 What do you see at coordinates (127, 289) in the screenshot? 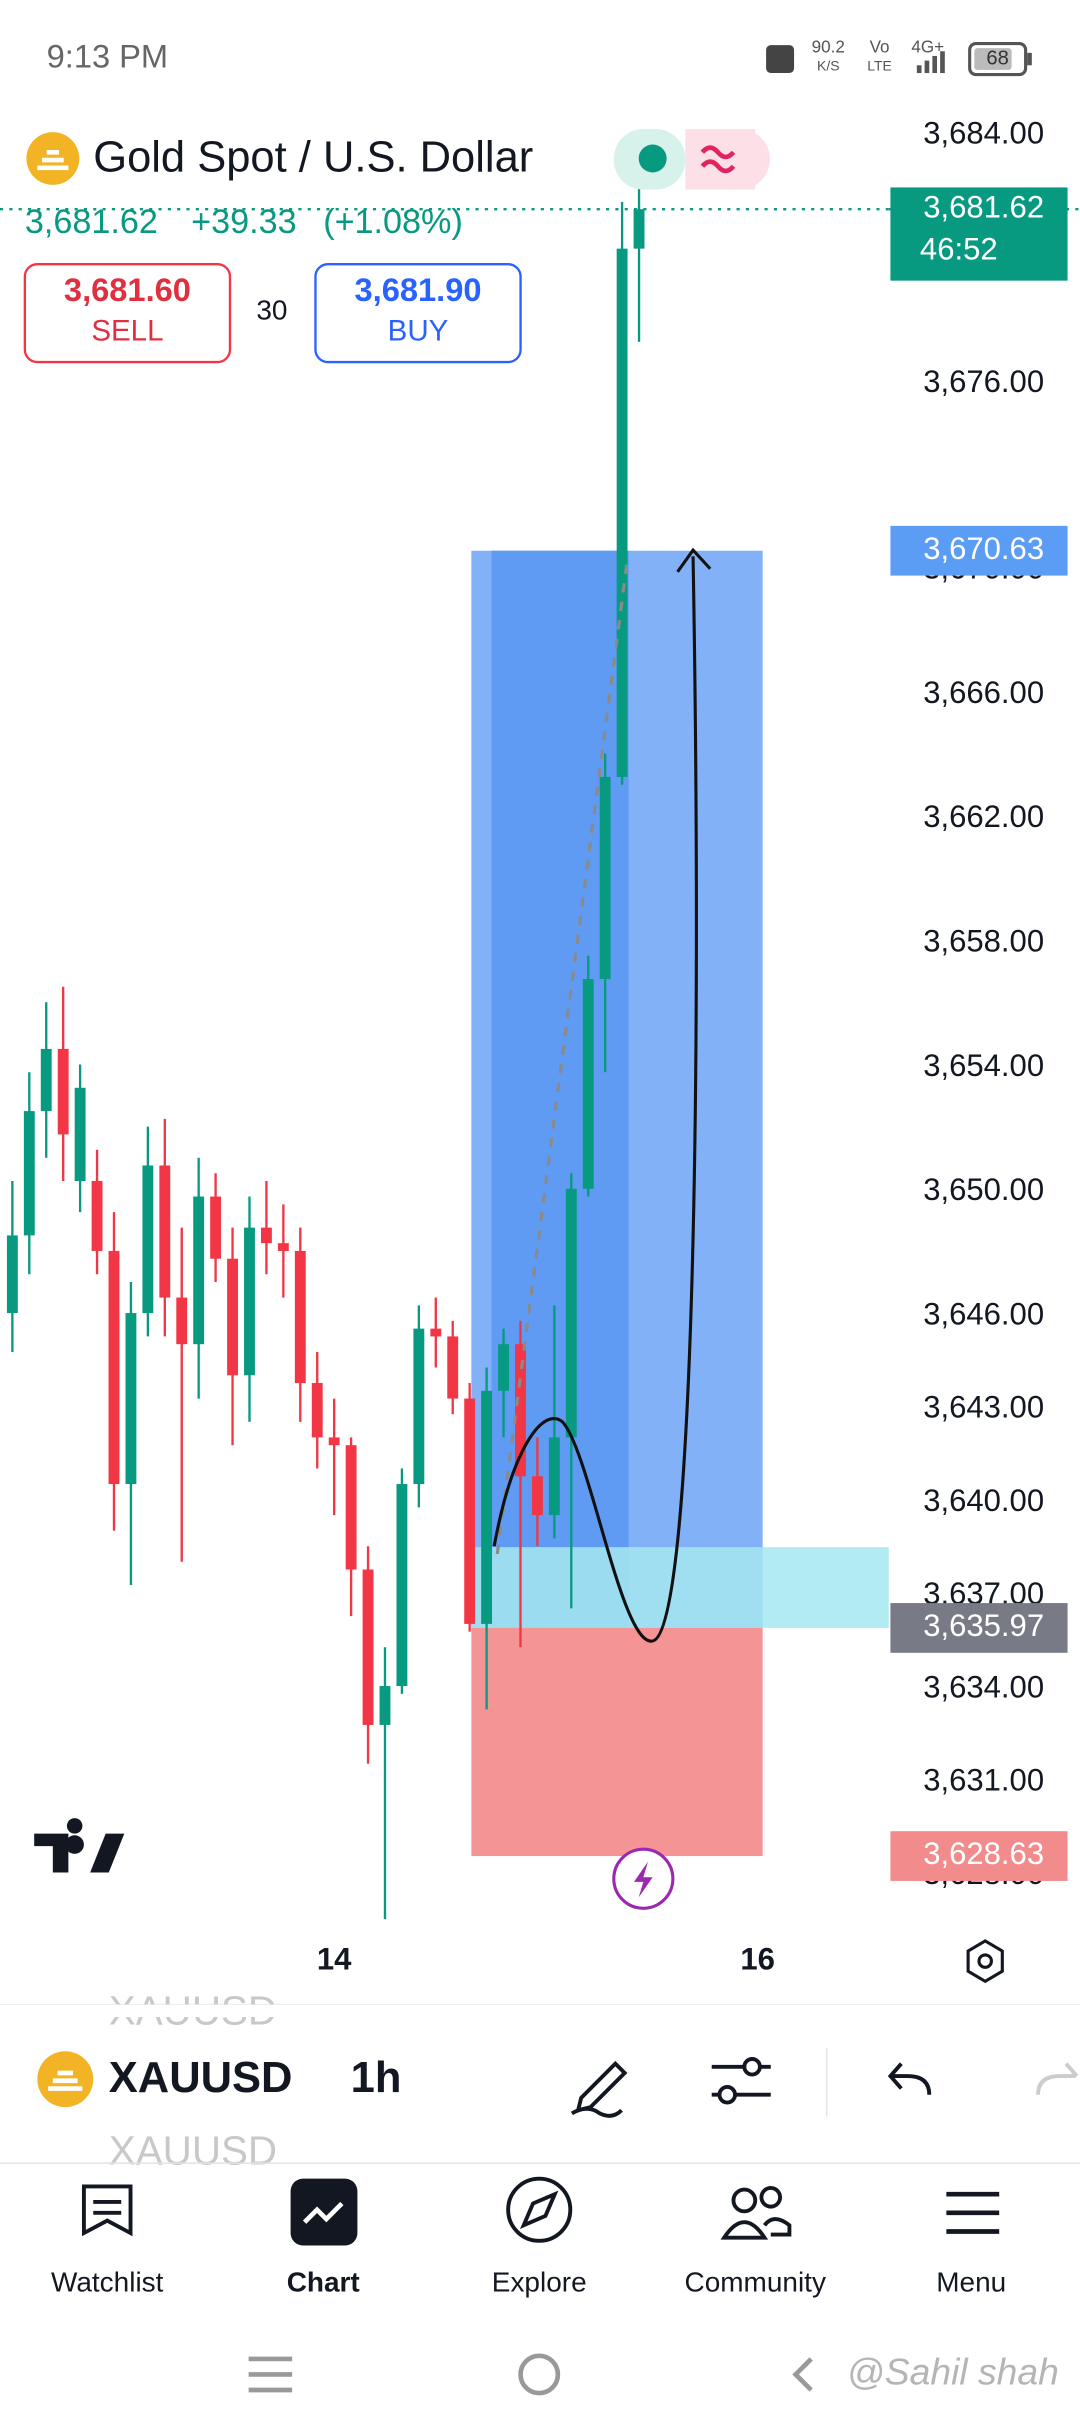
I see `sell-price: 3,681.60` at bounding box center [127, 289].